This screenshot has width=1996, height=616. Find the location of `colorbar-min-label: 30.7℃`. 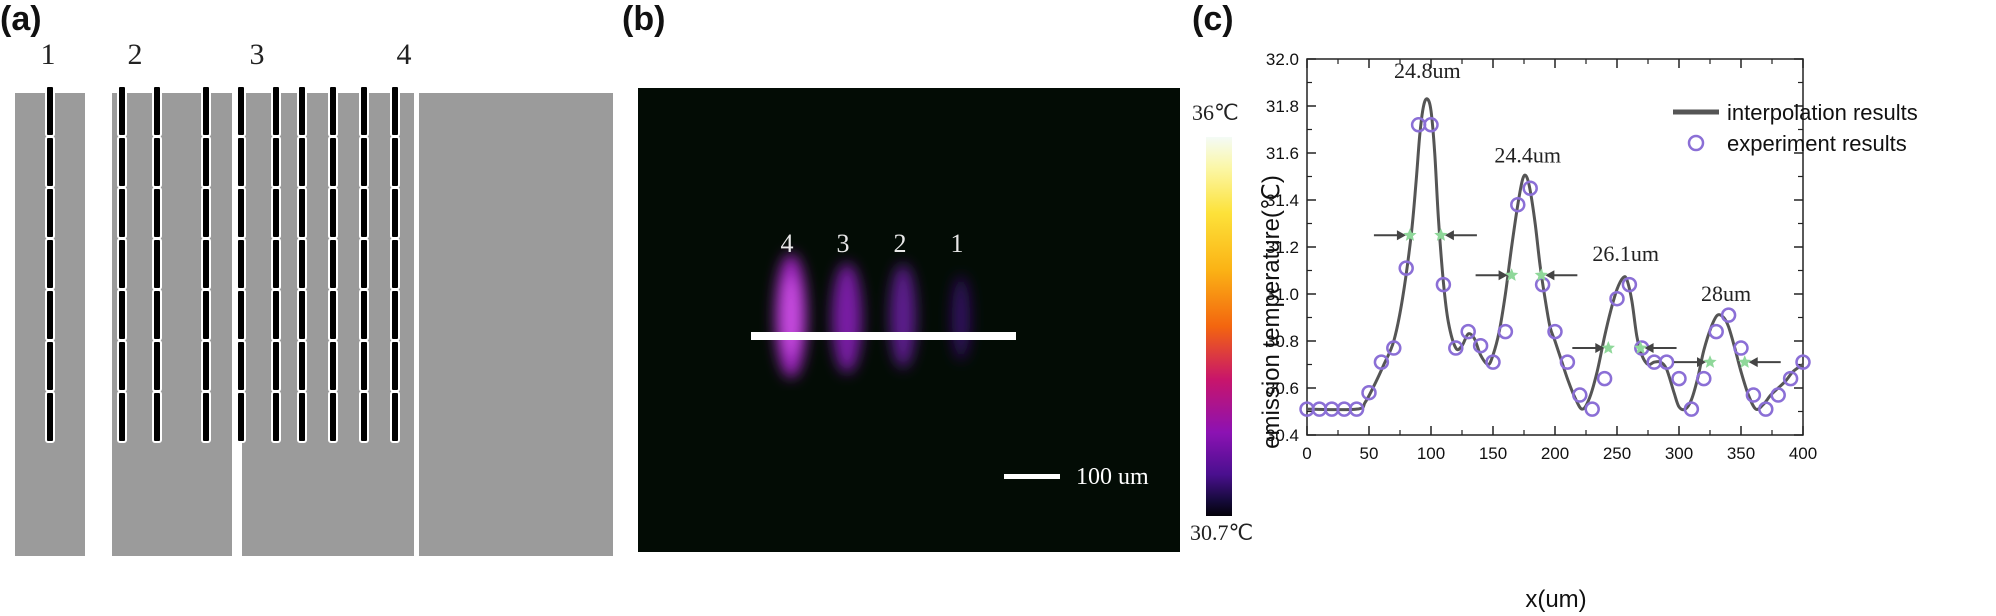

colorbar-min-label: 30.7℃ is located at coordinates (1222, 532).